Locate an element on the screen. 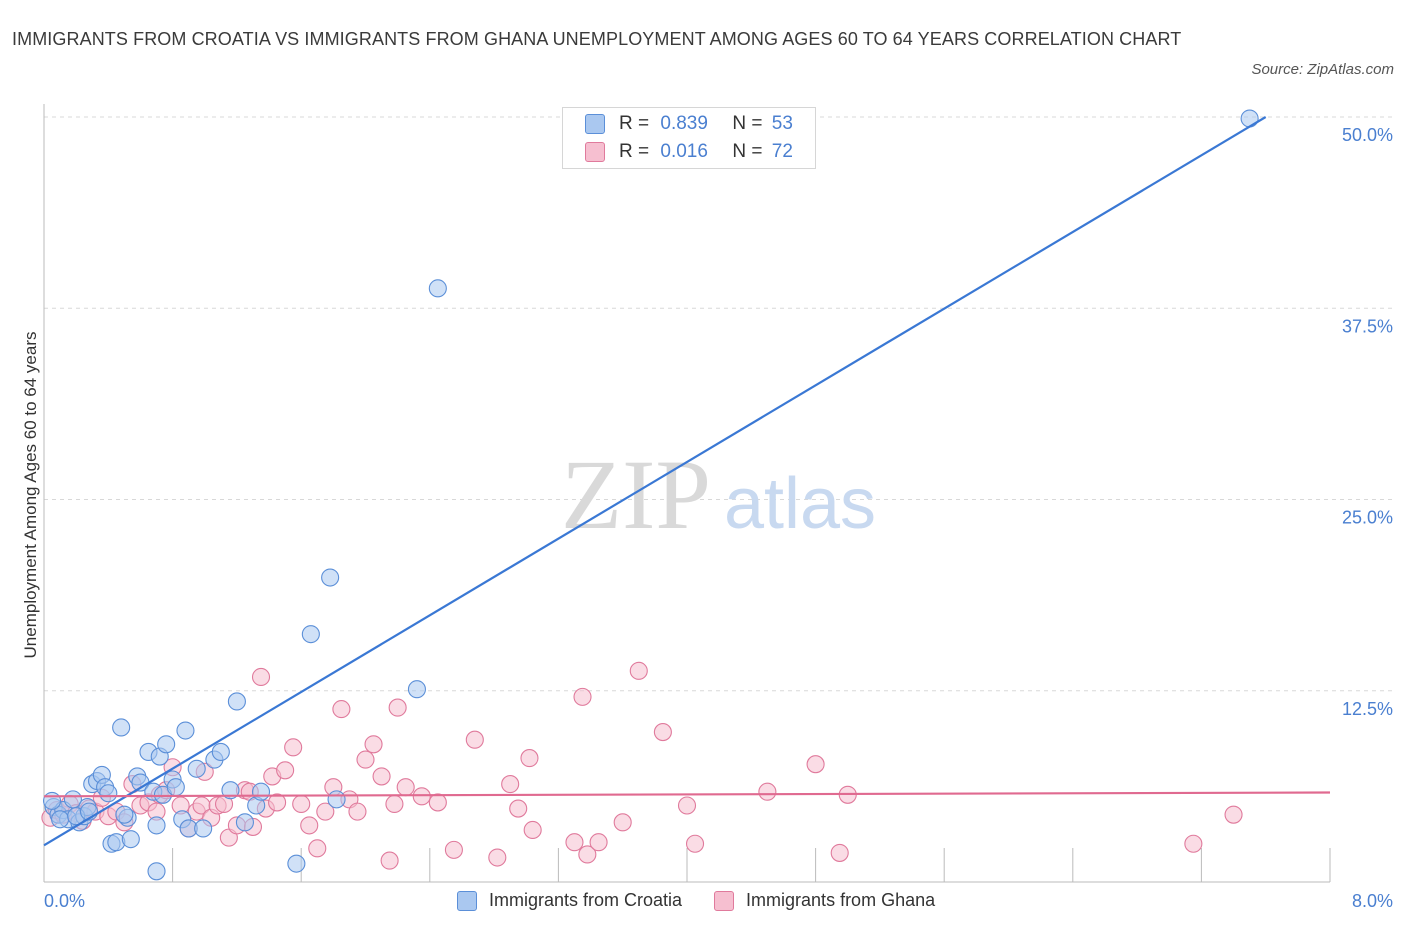 The image size is (1406, 930). legend-item-croatia: Immigrants from Croatia is located at coordinates (569, 900).